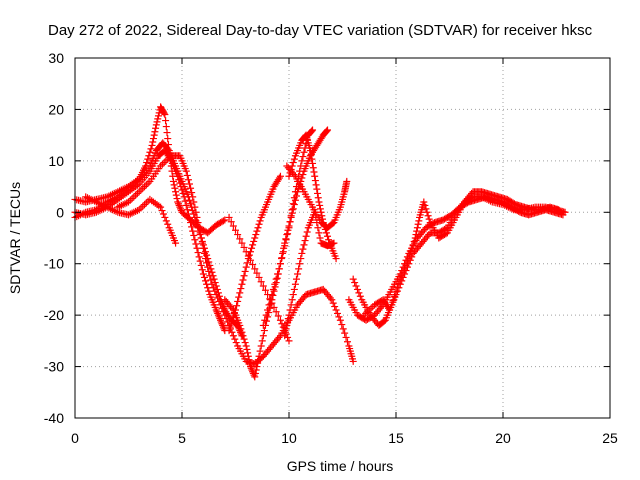  Describe the element at coordinates (75, 438) in the screenshot. I see `x-tick-label: 0` at that location.